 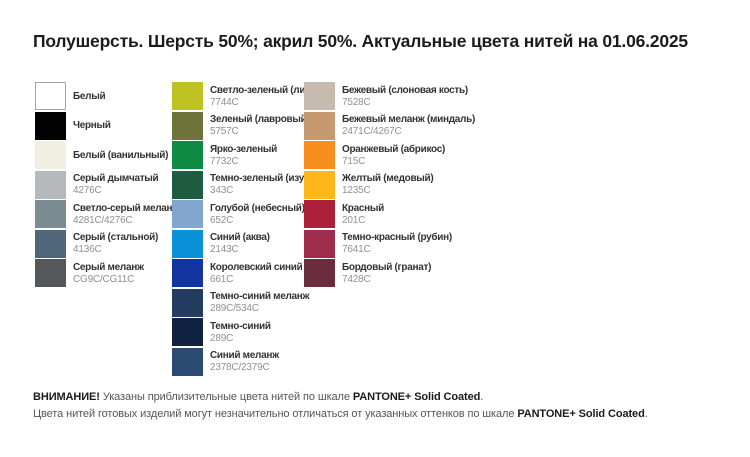 What do you see at coordinates (363, 208) in the screenshot?
I see `color-name: Красный` at bounding box center [363, 208].